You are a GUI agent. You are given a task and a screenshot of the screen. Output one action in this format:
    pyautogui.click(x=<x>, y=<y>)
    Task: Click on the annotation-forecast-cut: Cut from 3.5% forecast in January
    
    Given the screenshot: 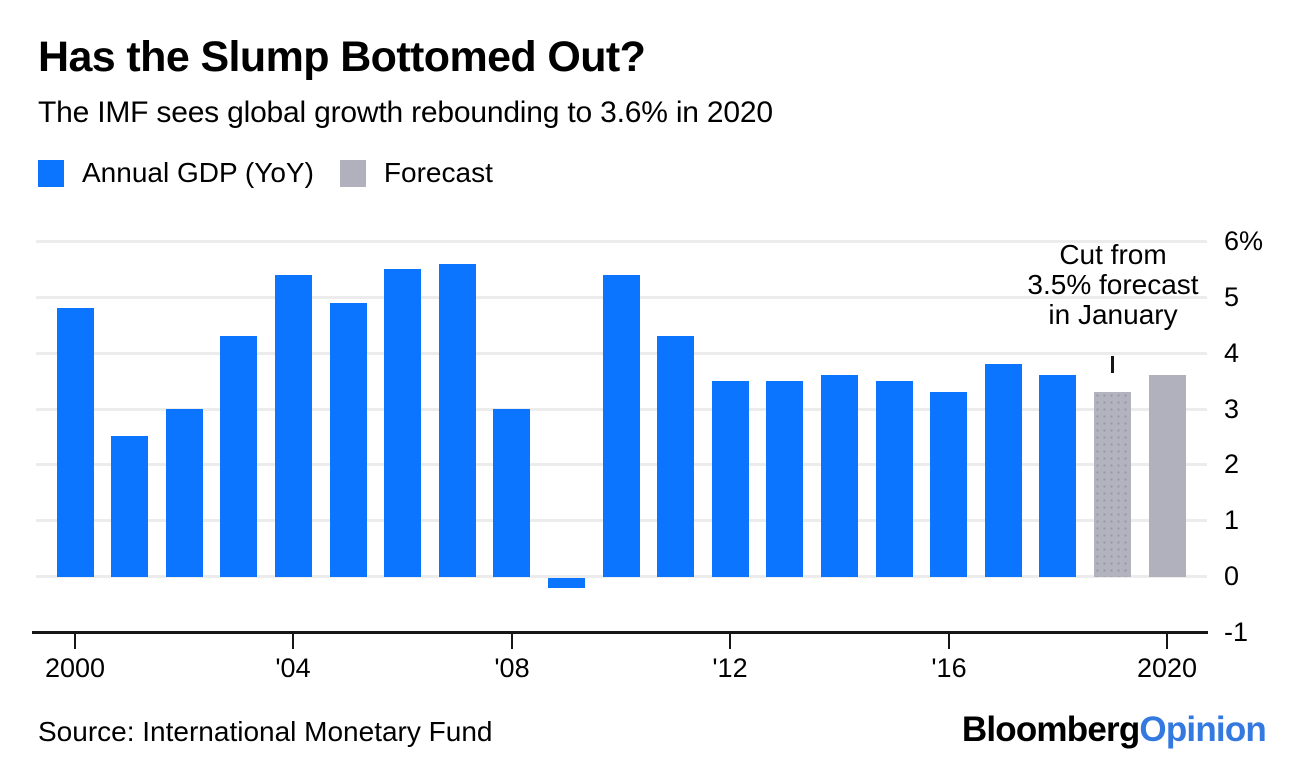 What is the action you would take?
    pyautogui.click(x=1113, y=285)
    